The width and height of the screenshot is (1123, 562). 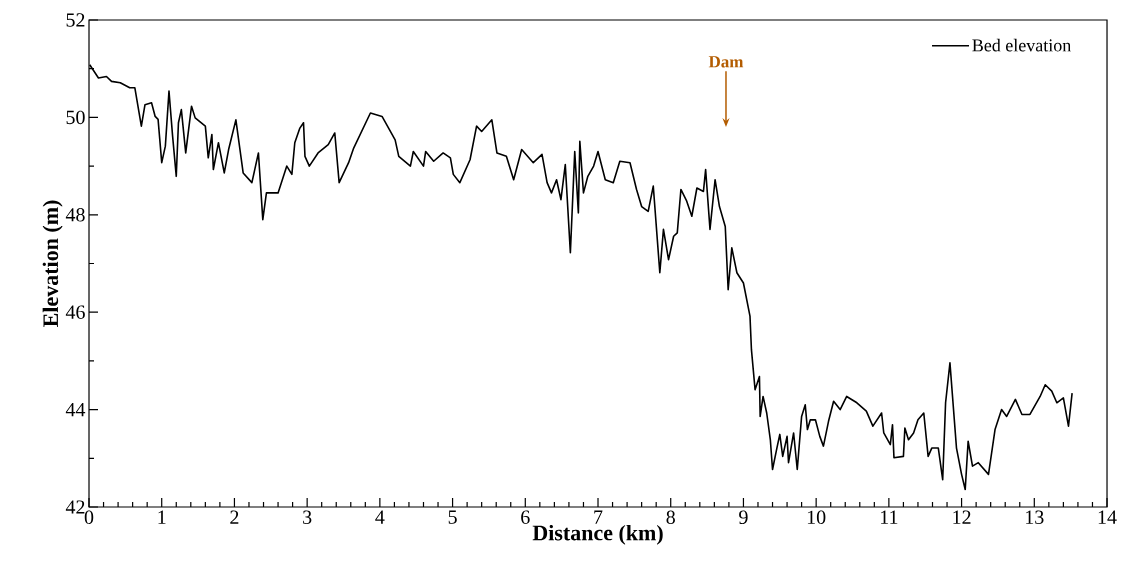 I want to click on x-tick-label: 10, so click(x=816, y=517).